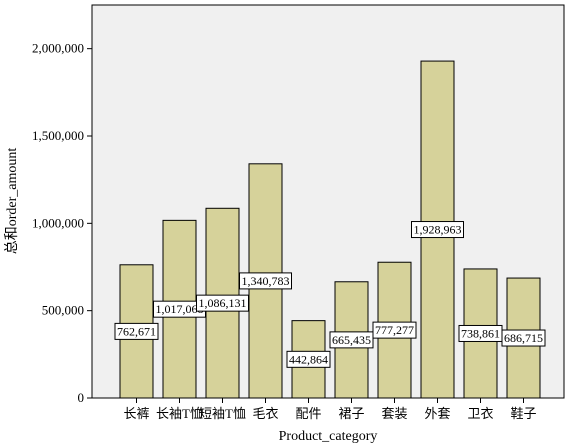 This screenshot has height=447, width=572. What do you see at coordinates (179, 413) in the screenshot?
I see `x-tick-label: 长袖T恤` at bounding box center [179, 413].